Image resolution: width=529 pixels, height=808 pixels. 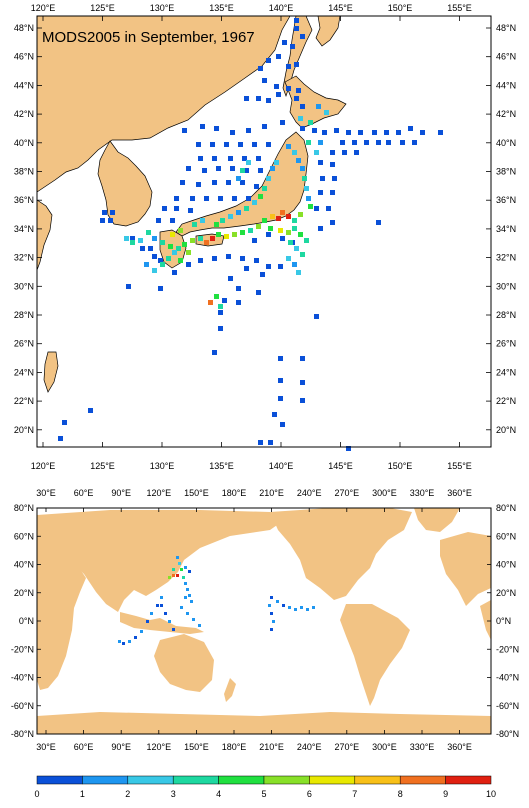 What do you see at coordinates (506, 172) in the screenshot?
I see `lat-tick-label-right: 38°N` at bounding box center [506, 172].